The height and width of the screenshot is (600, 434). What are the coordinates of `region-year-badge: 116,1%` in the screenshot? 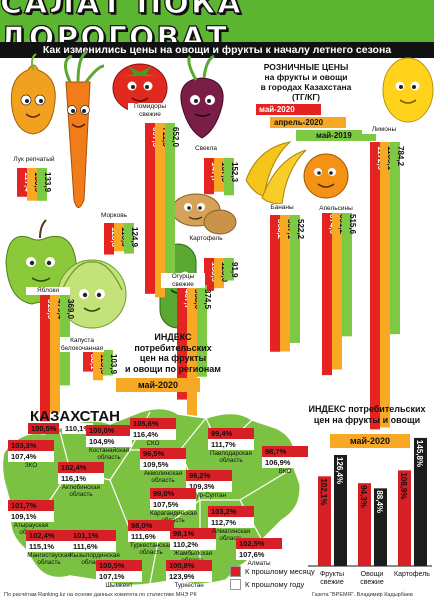 It's located at (81, 478).